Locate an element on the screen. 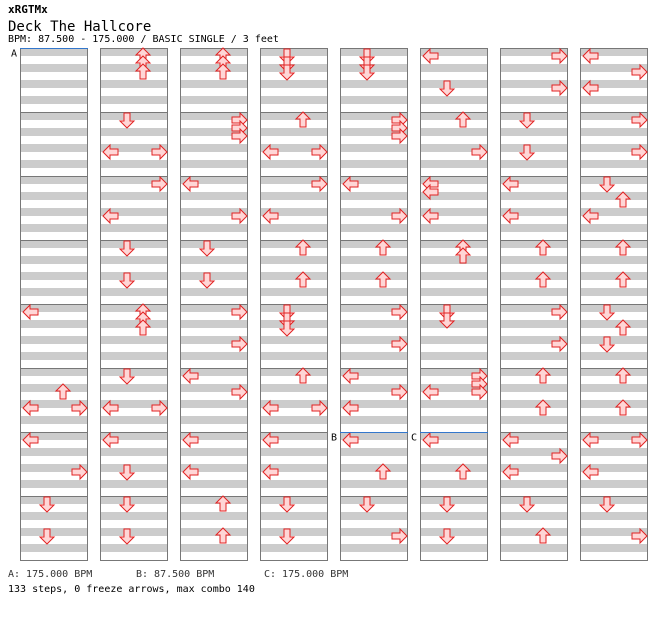  bpm-change-label: B is located at coordinates (334, 438).